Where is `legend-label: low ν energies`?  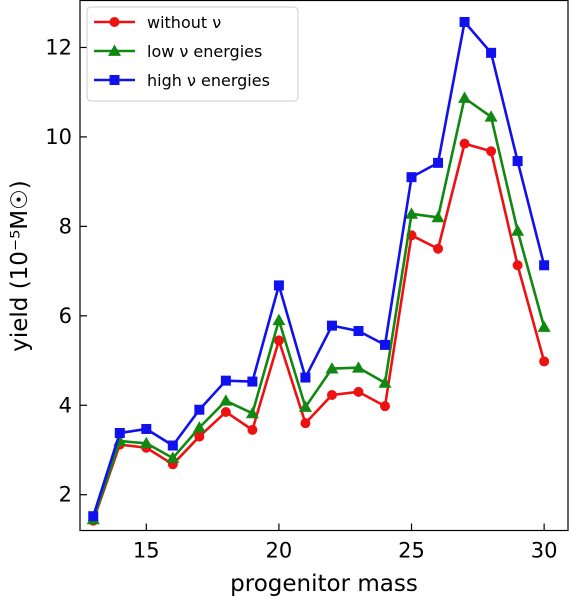
legend-label: low ν energies is located at coordinates (204, 51).